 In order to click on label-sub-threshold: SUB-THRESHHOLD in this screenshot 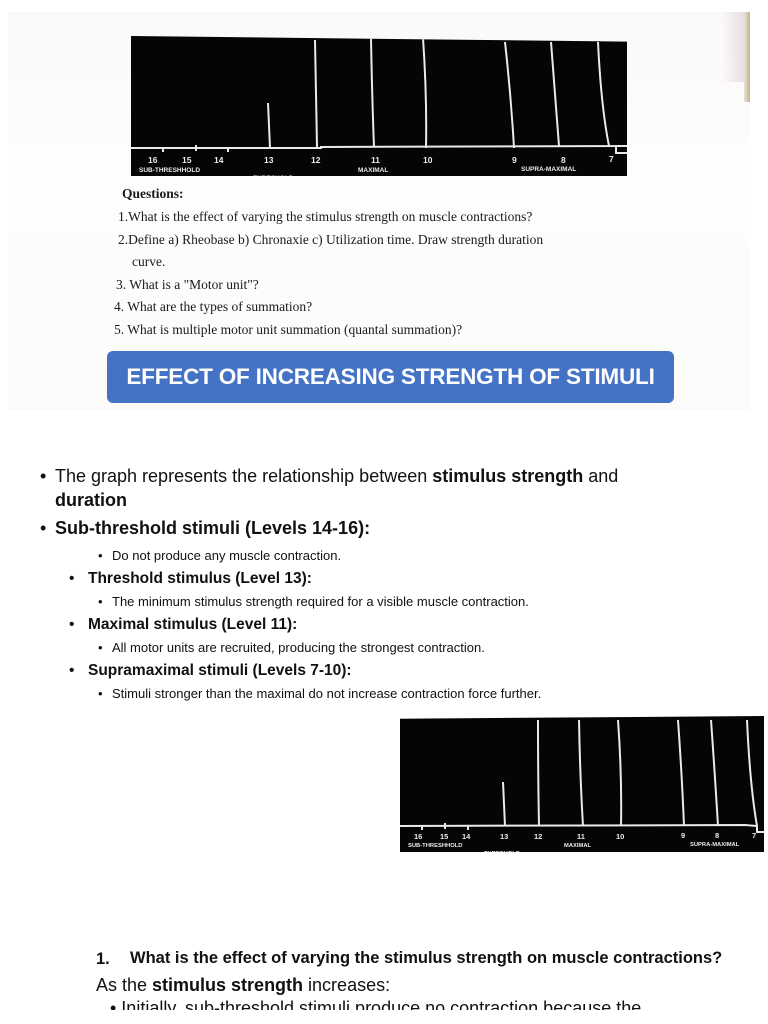, I will do `click(169, 170)`.